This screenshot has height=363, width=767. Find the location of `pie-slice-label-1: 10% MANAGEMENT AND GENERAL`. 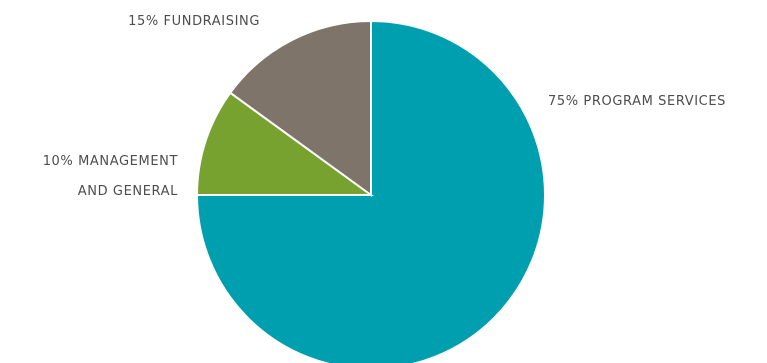

pie-slice-label-1: 10% MANAGEMENT AND GENERAL is located at coordinates (110, 176).